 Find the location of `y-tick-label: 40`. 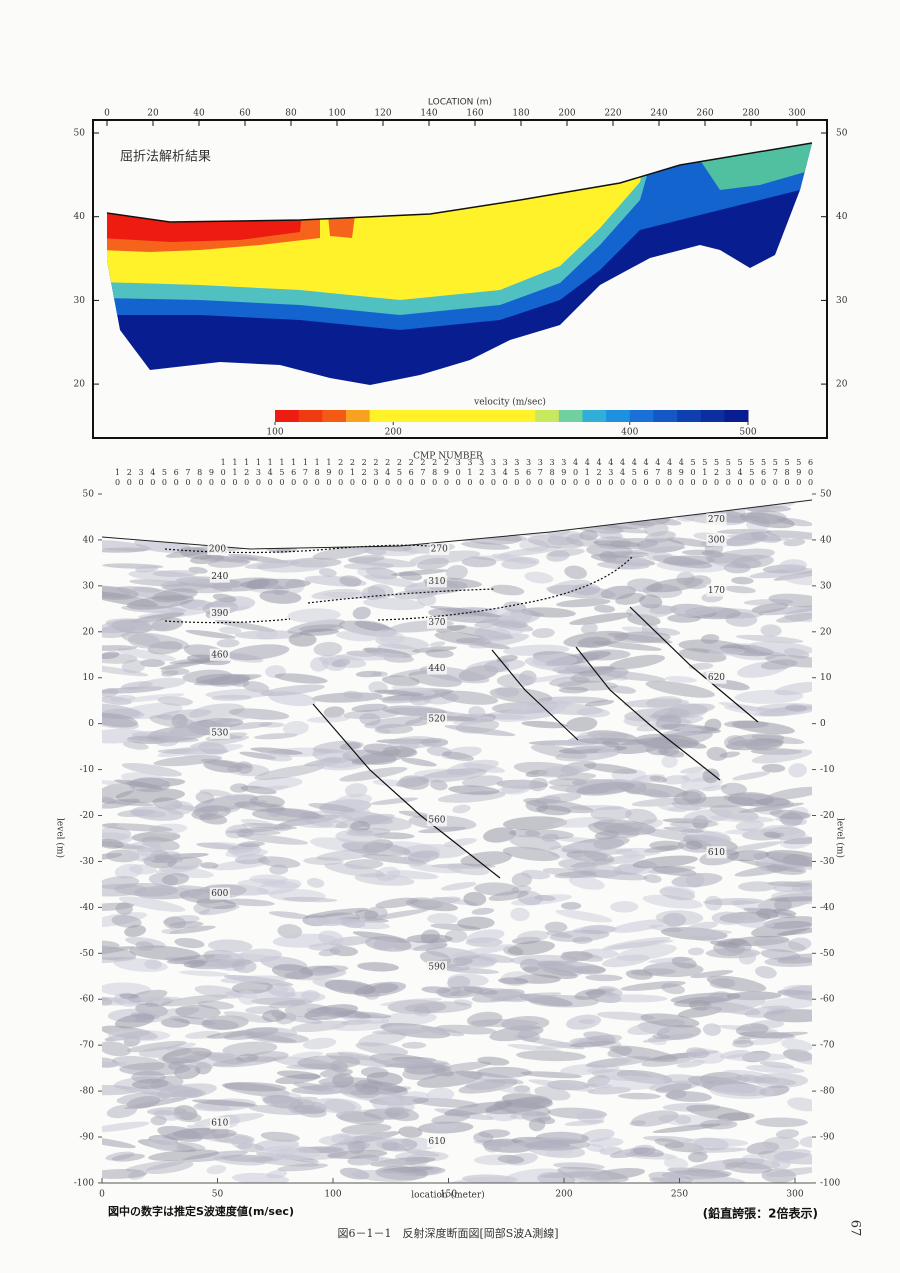

y-tick-label: 40 is located at coordinates (826, 540).